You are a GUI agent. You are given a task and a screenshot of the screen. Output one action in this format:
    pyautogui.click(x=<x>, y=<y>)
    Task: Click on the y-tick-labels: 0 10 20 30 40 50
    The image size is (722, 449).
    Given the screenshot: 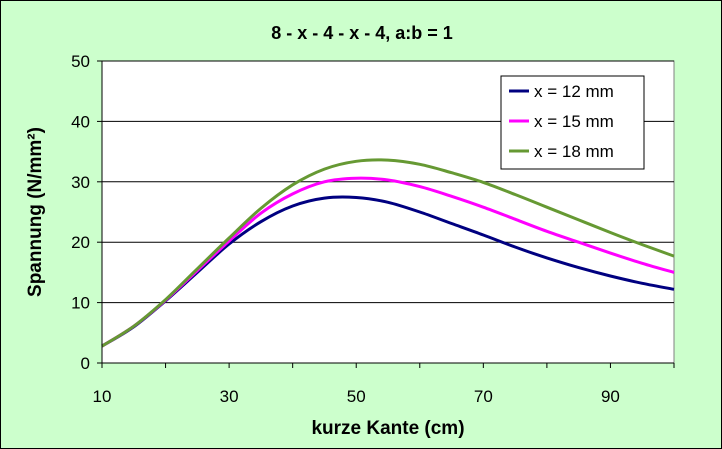 What is the action you would take?
    pyautogui.click(x=80, y=212)
    